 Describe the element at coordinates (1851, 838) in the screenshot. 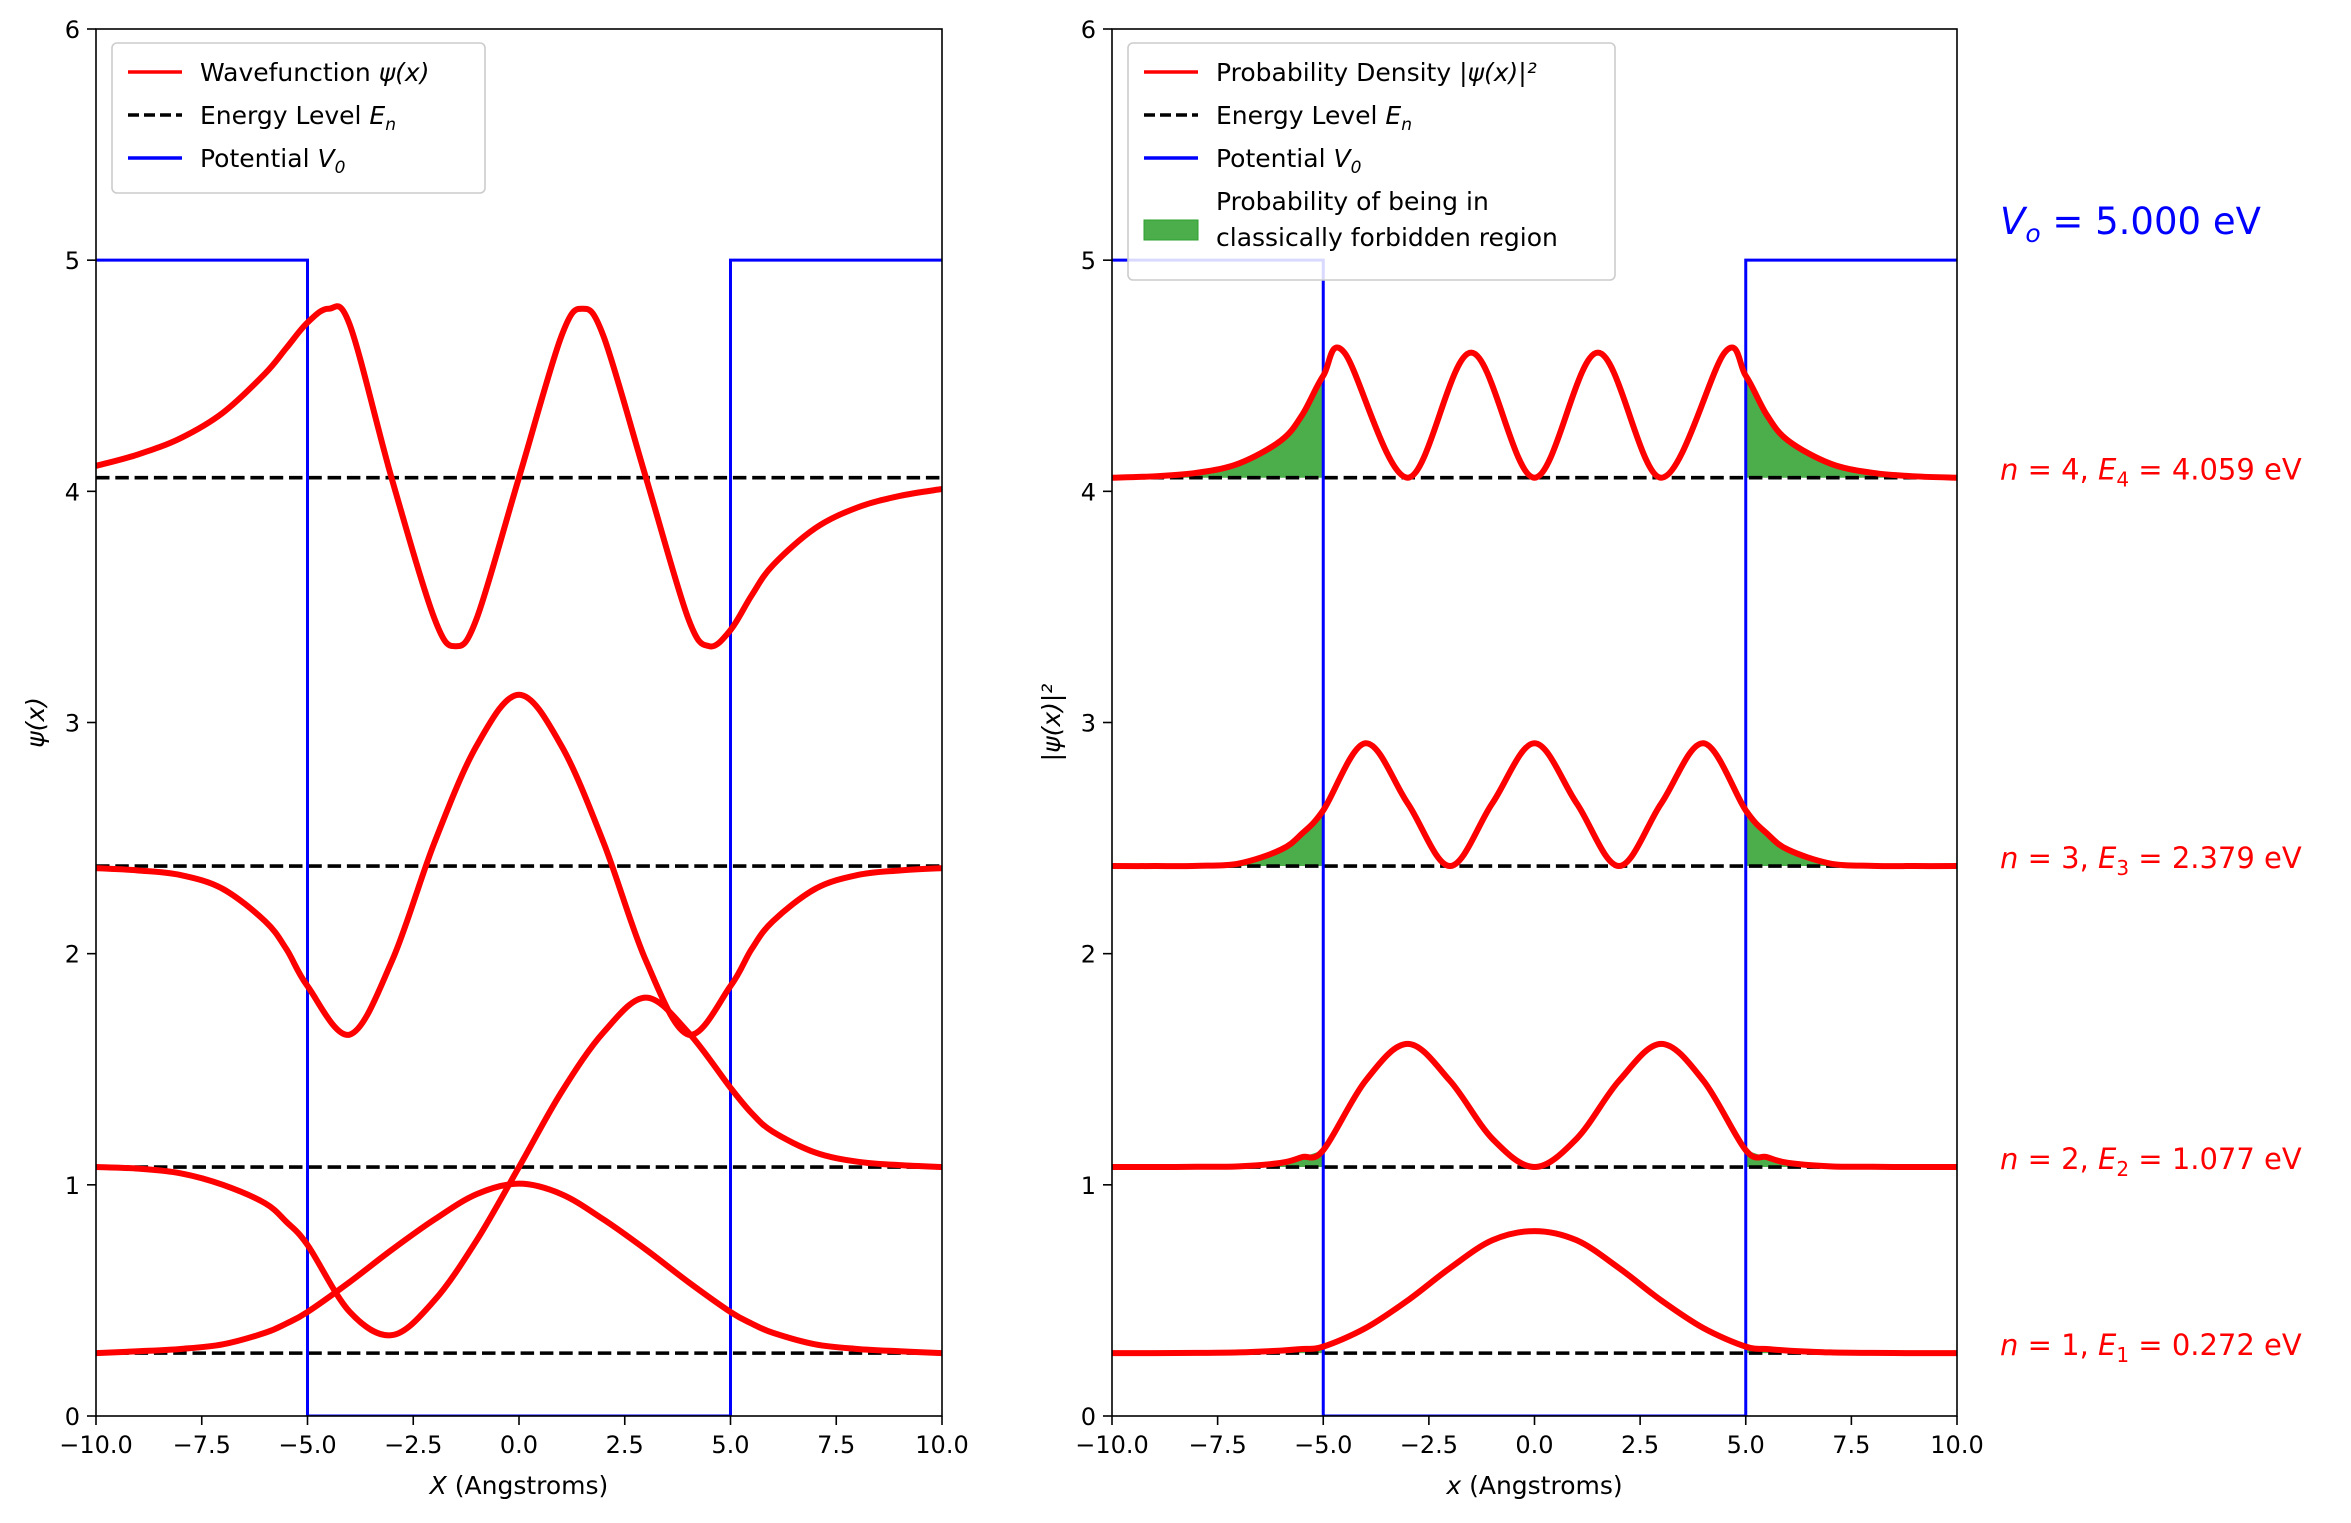

I see `forbidden-fill-n3-right` at that location.